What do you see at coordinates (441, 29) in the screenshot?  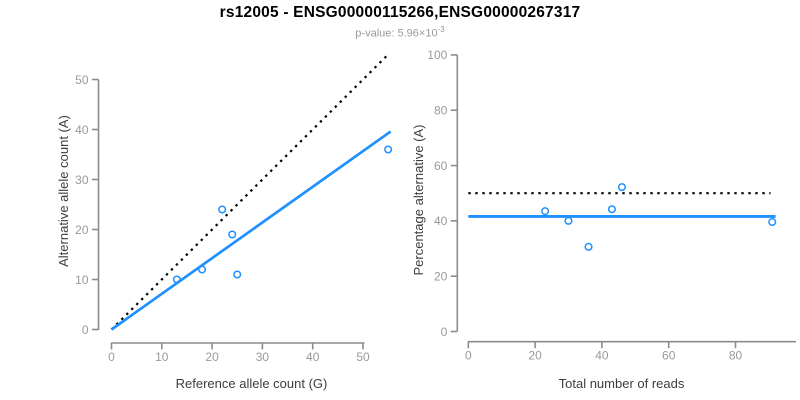 I see `p-value-exponent: -3` at bounding box center [441, 29].